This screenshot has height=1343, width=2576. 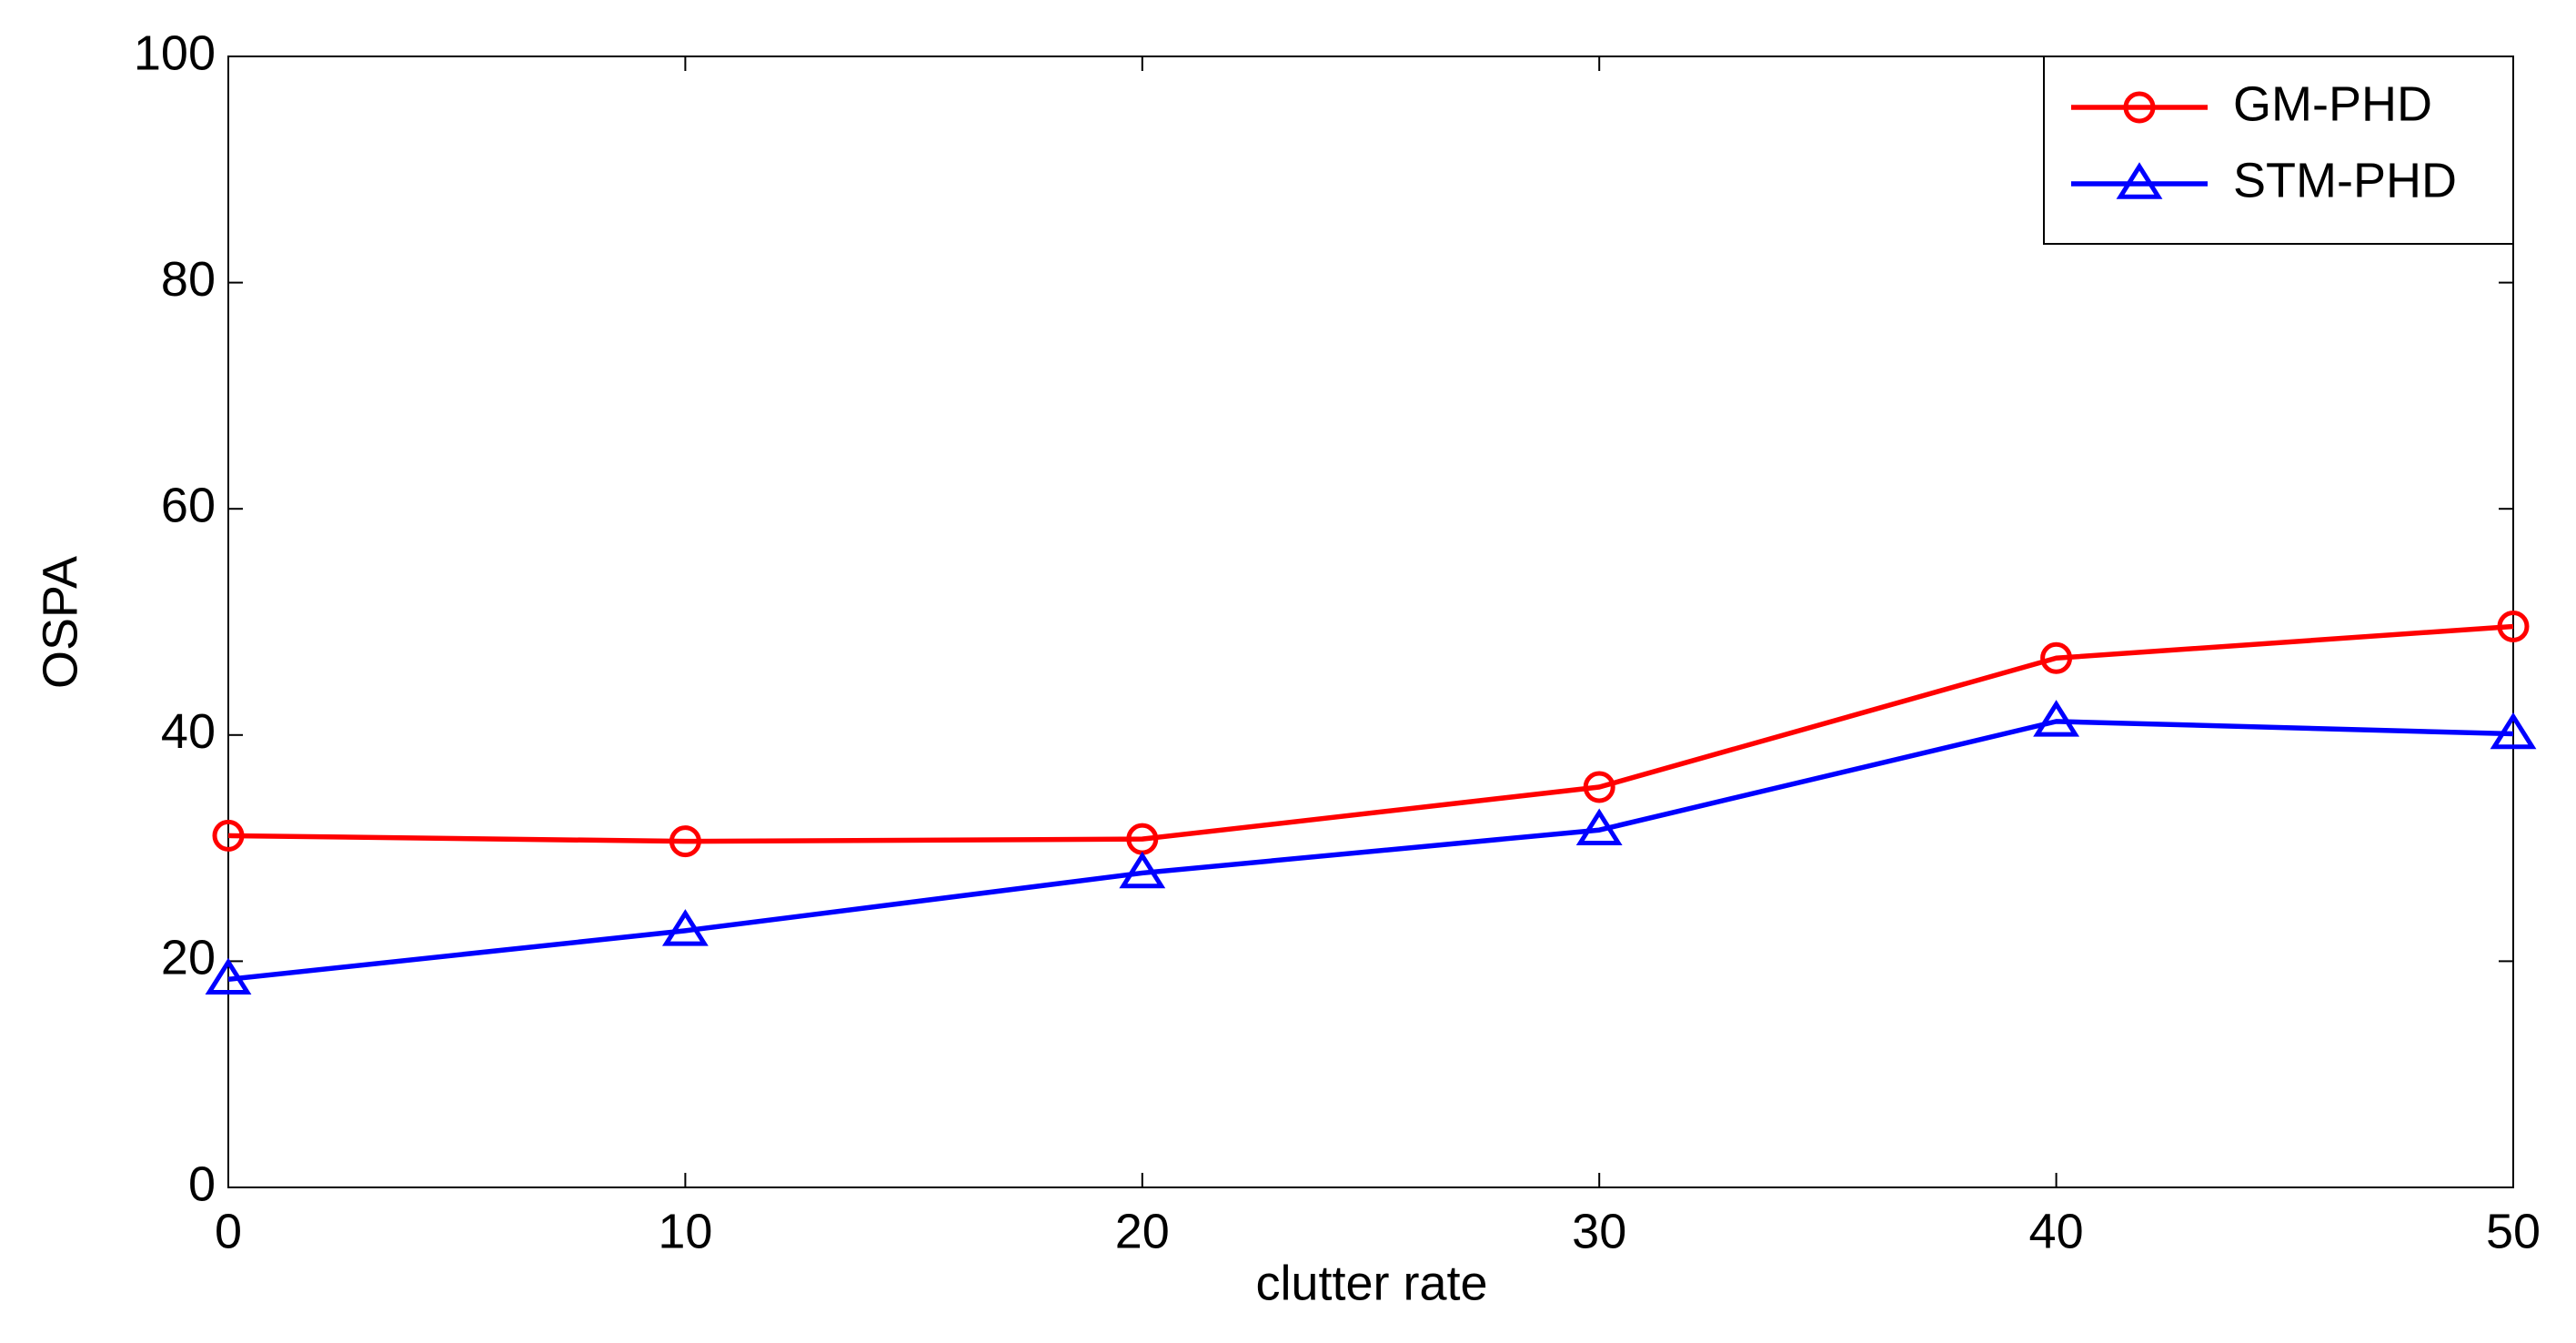 I want to click on y-tick-label: 20, so click(x=188, y=958).